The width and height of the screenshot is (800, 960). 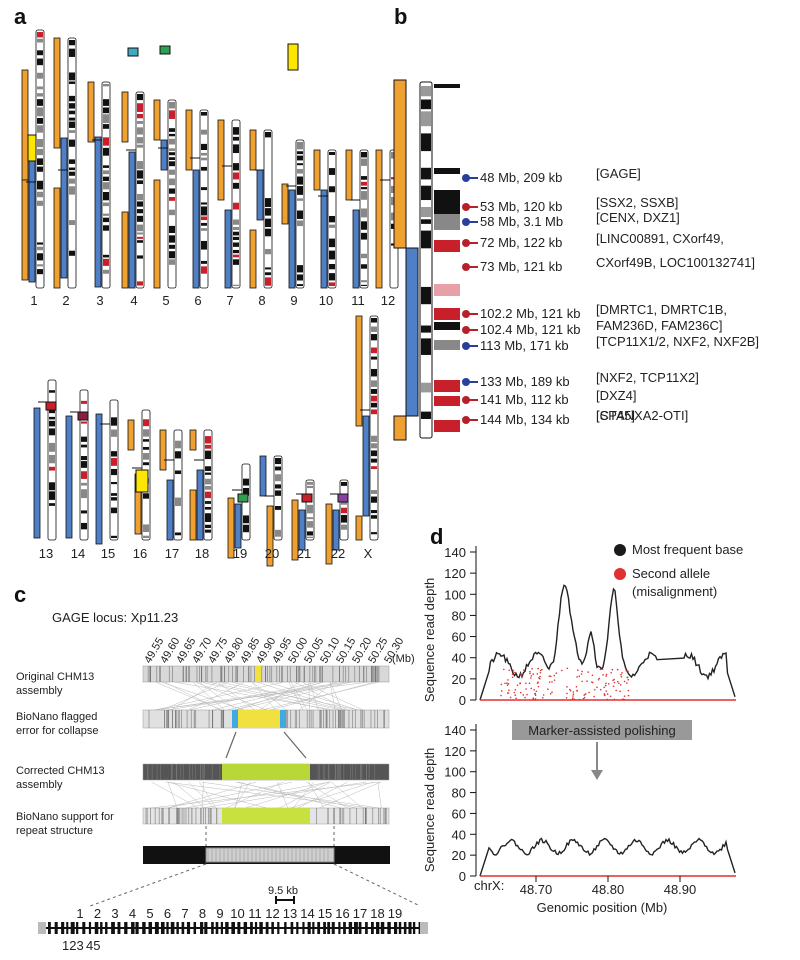 What do you see at coordinates (42, 928) in the screenshot?
I see `gene-cap` at bounding box center [42, 928].